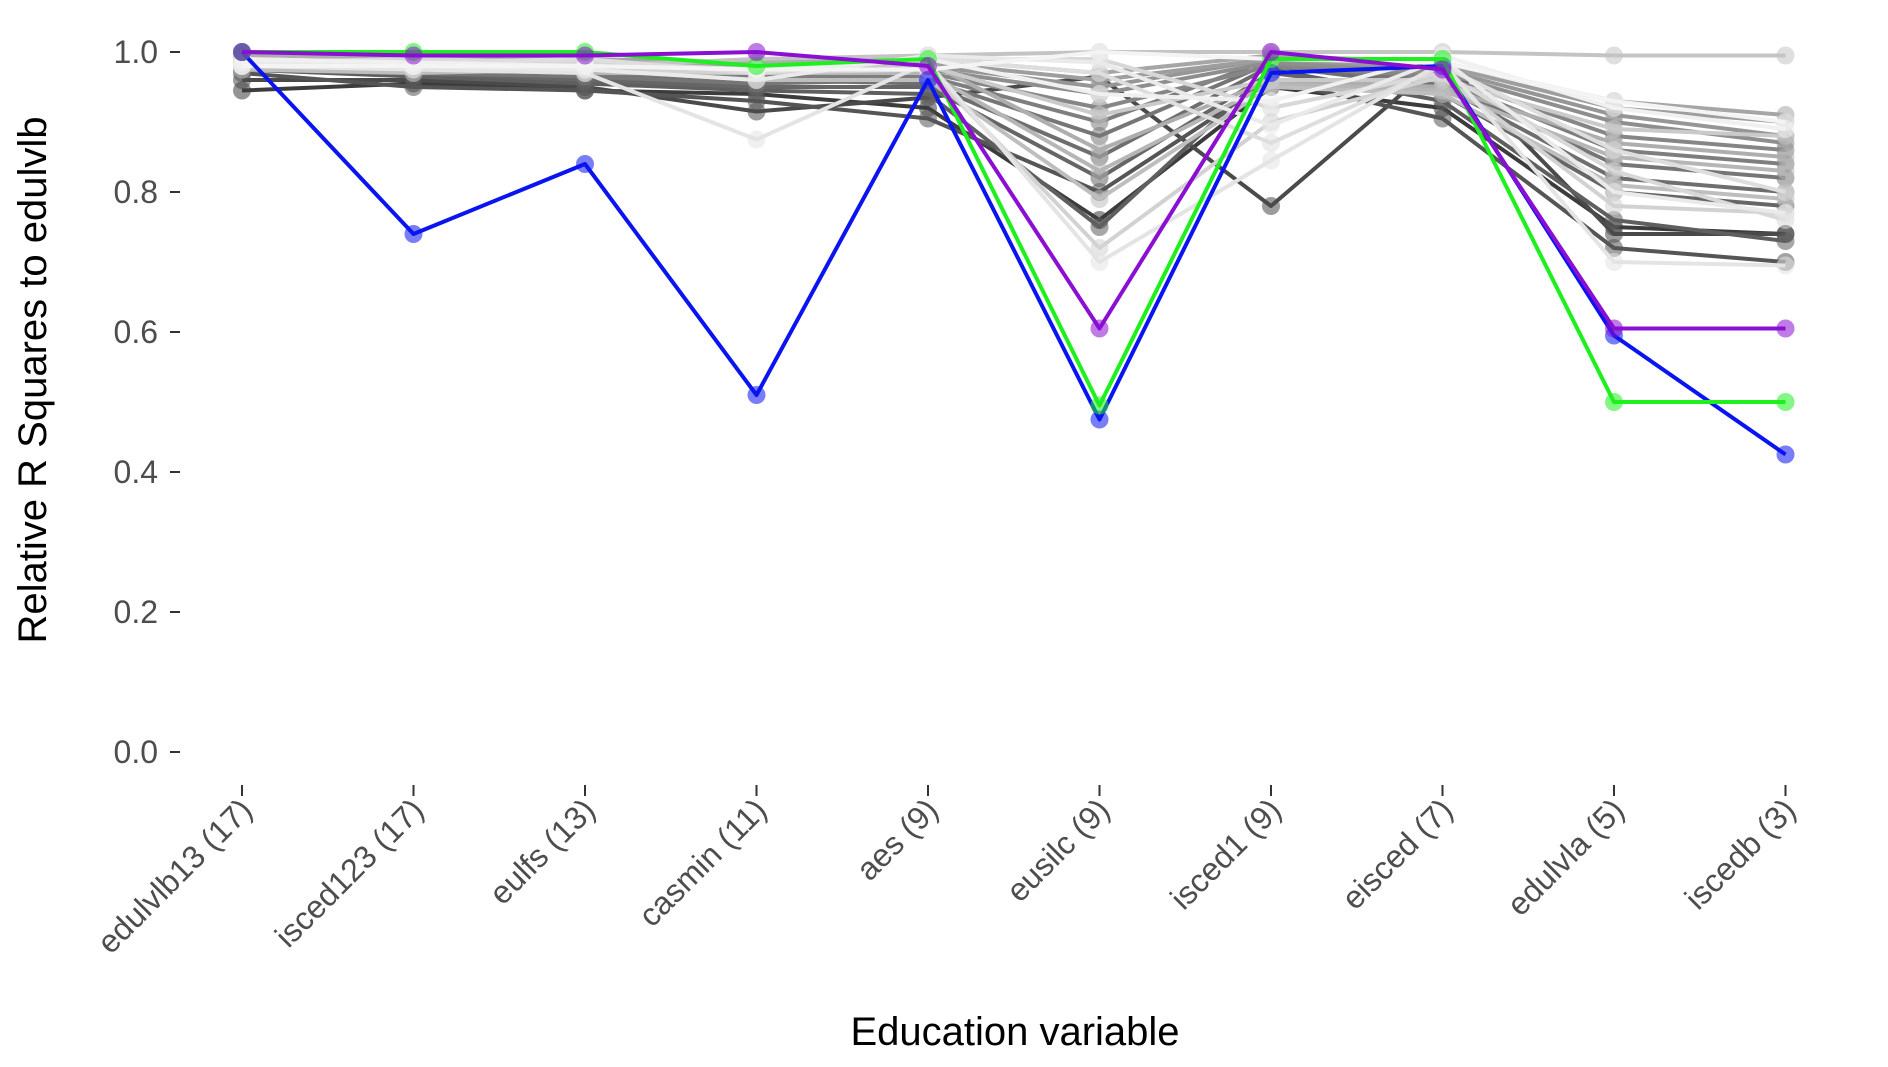  What do you see at coordinates (174, 875) in the screenshot?
I see `x-tick-label-0: edulvlb13 (17)` at bounding box center [174, 875].